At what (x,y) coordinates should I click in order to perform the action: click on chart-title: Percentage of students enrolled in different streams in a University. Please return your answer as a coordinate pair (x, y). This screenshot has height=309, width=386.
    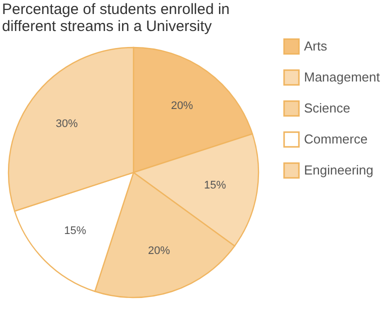
    Looking at the image, I should click on (116, 18).